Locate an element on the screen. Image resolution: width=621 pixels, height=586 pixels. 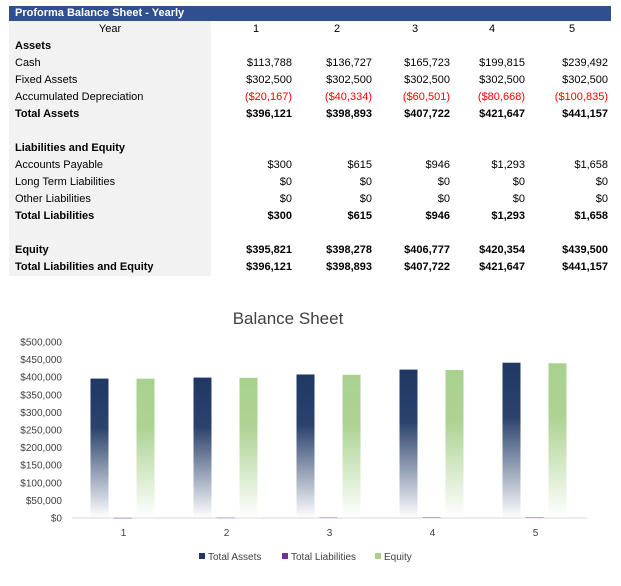
legend-label: Total Liabilities is located at coordinates (323, 557).